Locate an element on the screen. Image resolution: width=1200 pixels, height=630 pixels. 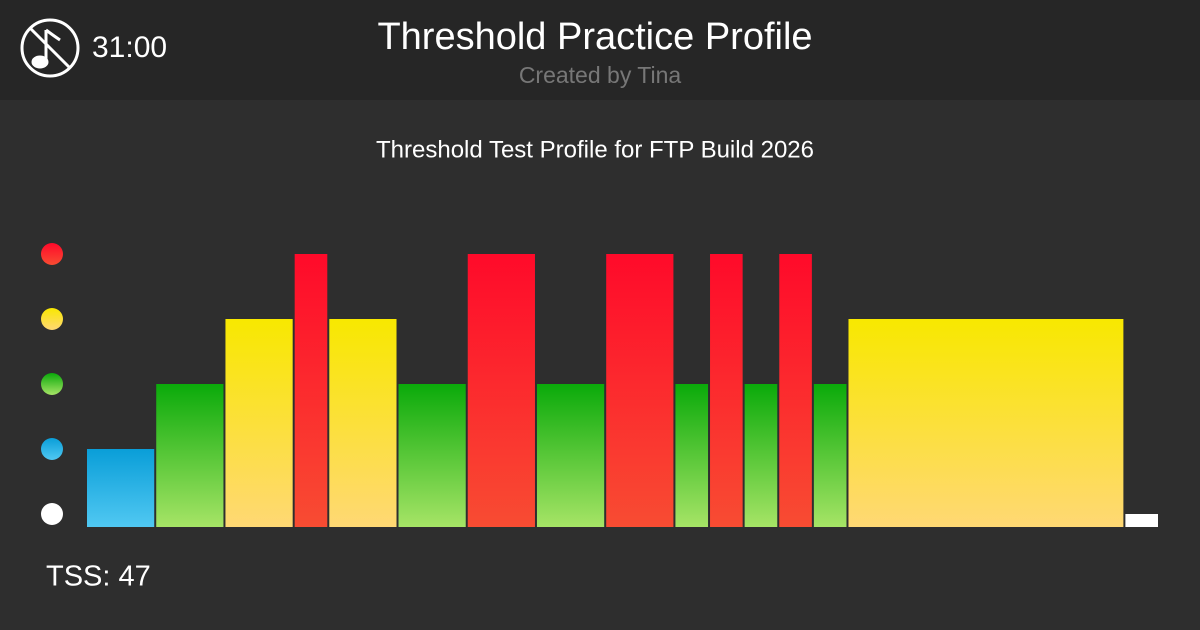
page-title: Threshold Practice Profile is located at coordinates (594, 37).